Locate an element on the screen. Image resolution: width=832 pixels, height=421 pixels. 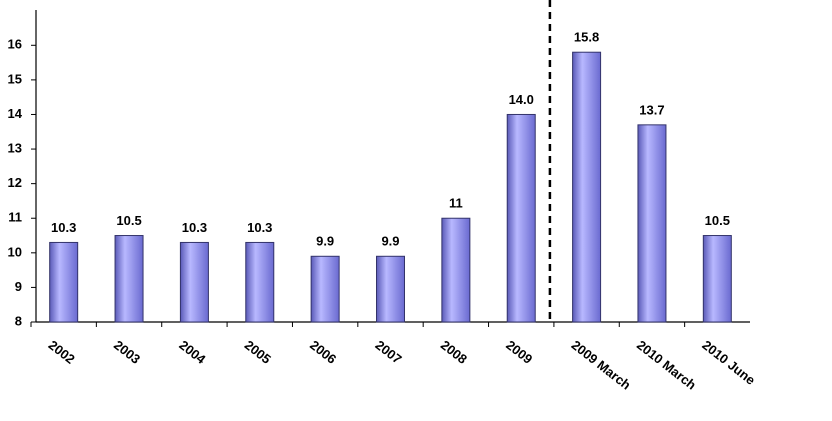
x-tick-label: 2005 is located at coordinates (258, 352).